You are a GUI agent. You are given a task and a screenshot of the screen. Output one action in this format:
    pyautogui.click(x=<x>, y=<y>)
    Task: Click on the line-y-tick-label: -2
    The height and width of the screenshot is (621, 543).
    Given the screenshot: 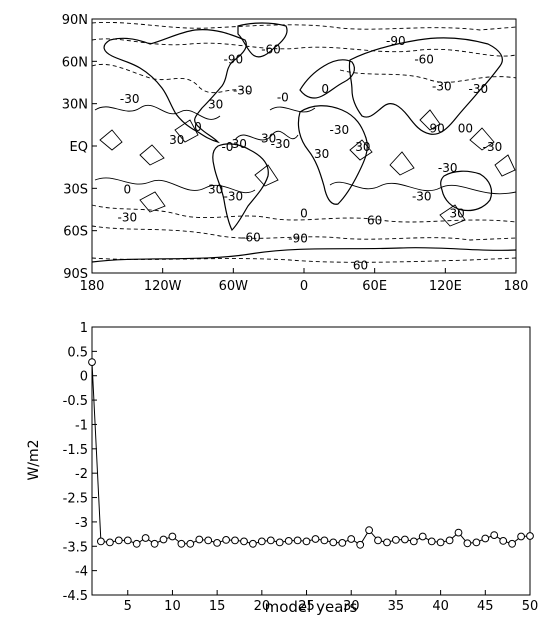 What is the action you would take?
    pyautogui.click(x=81, y=474)
    